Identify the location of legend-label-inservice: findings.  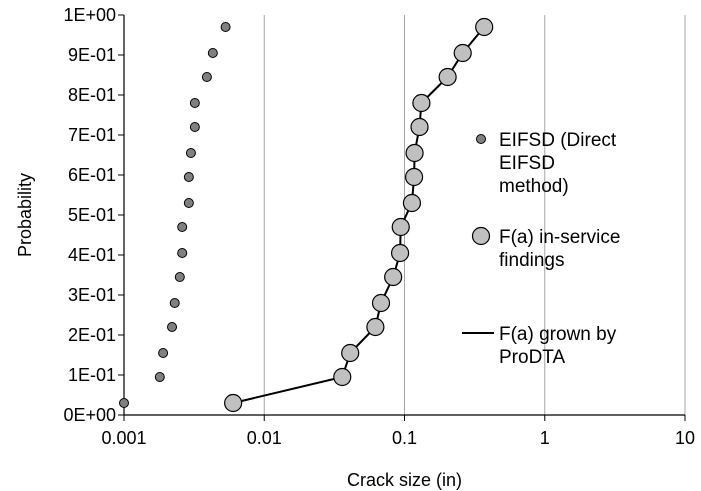
(532, 260).